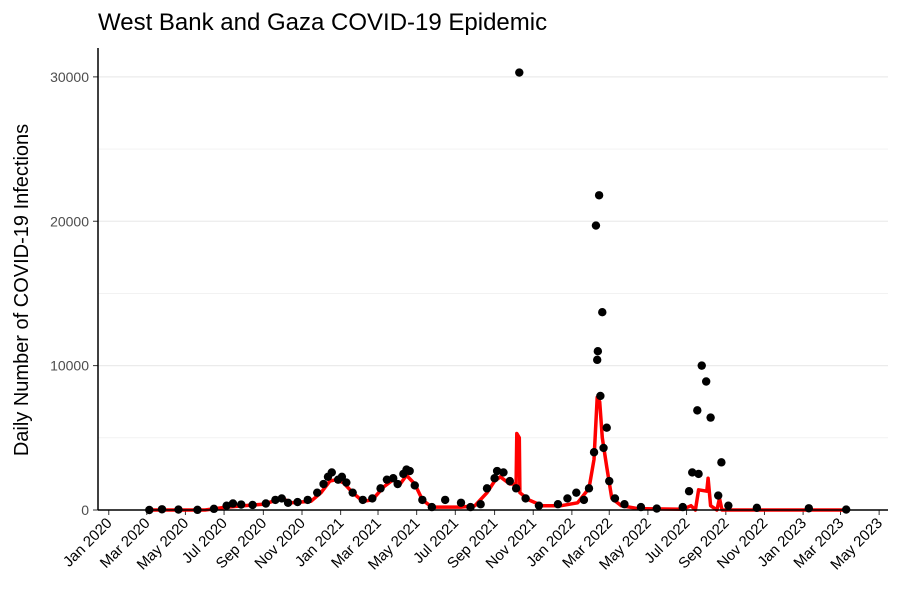 The width and height of the screenshot is (900, 600). What do you see at coordinates (85, 510) in the screenshot?
I see `y-tick-label: 0` at bounding box center [85, 510].